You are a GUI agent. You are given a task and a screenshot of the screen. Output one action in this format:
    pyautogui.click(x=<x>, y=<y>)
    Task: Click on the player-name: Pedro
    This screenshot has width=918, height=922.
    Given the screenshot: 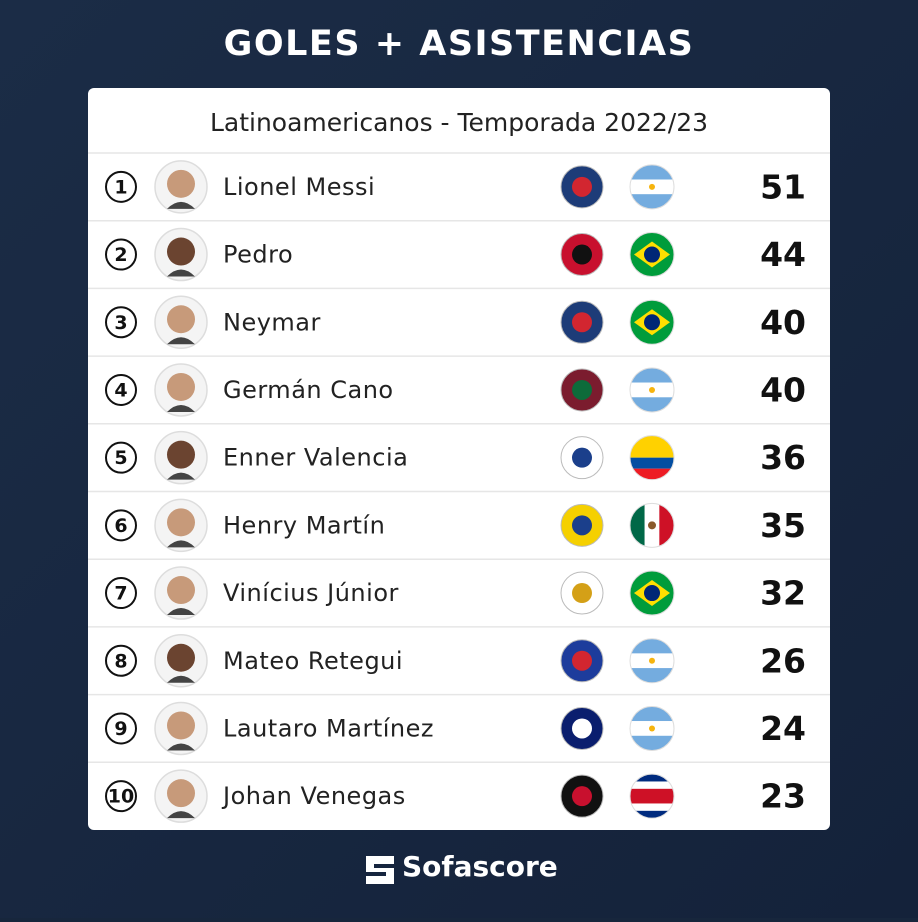 What is the action you would take?
    pyautogui.click(x=258, y=255)
    